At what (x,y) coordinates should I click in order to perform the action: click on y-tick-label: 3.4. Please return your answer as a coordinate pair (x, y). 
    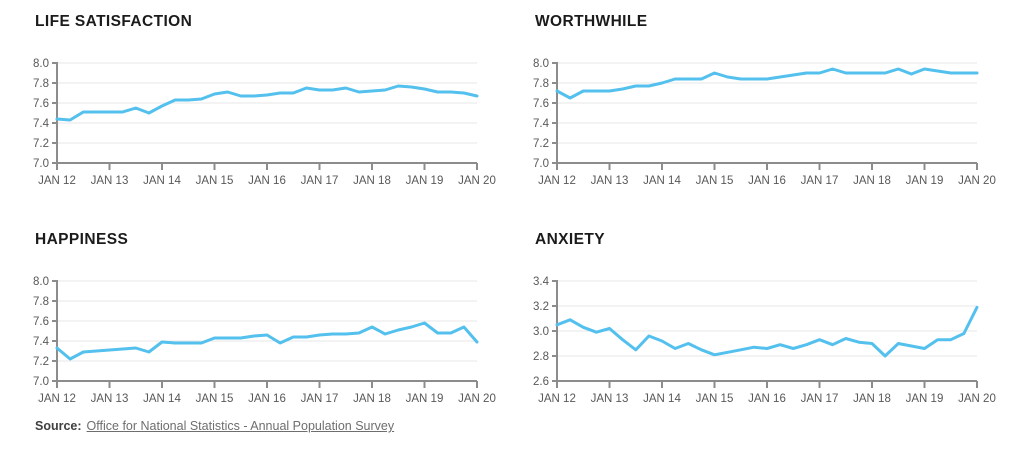
    Looking at the image, I should click on (541, 282).